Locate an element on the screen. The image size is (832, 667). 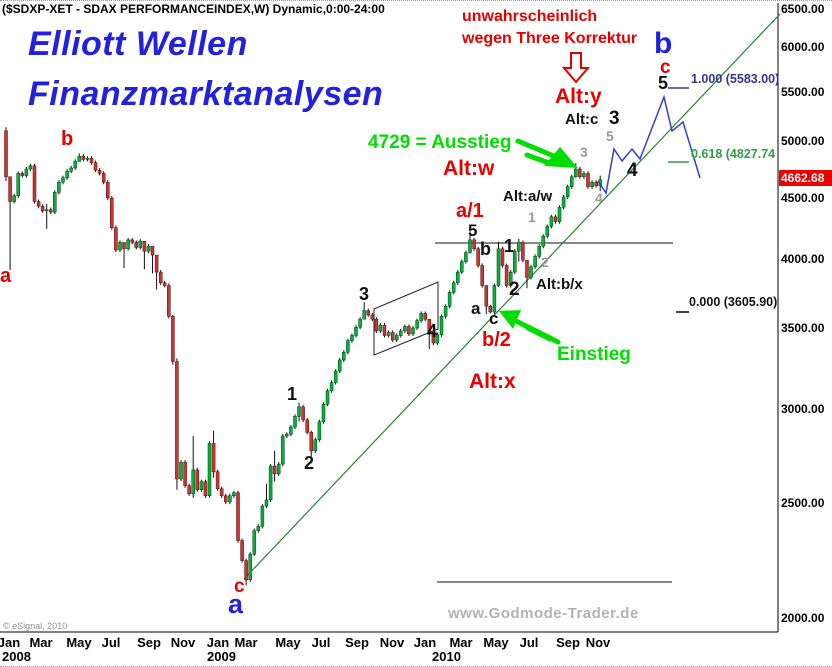
consolidation-channel-box is located at coordinates (406, 318).